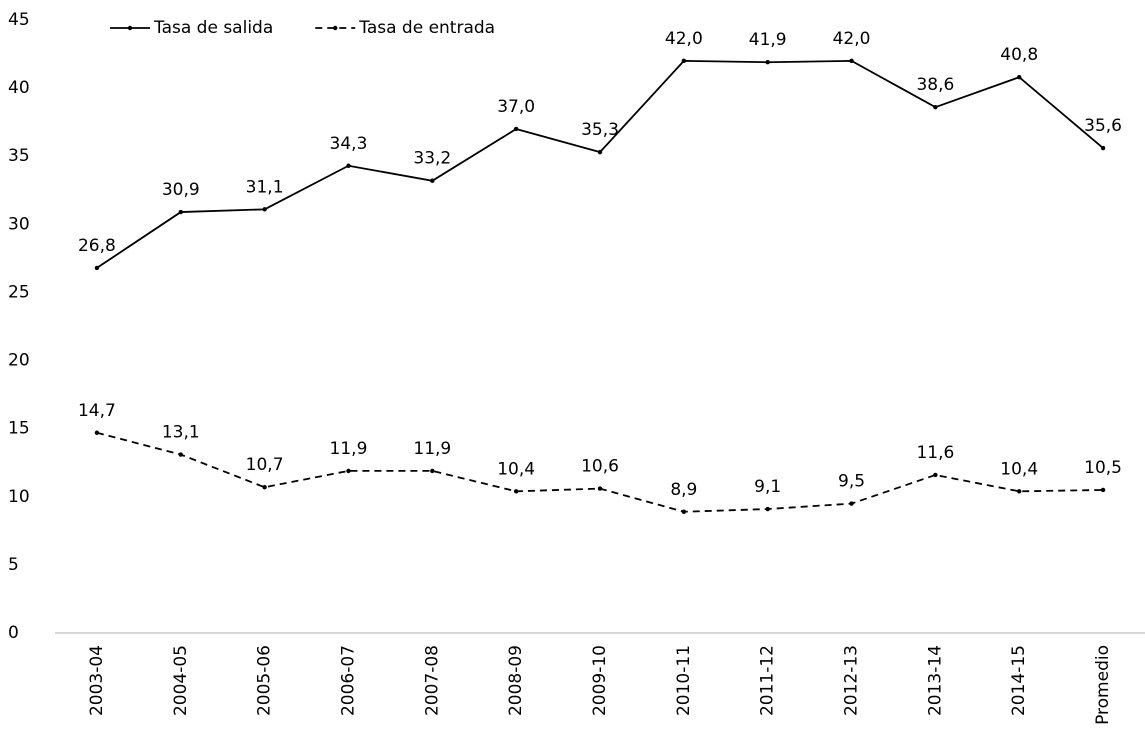 The image size is (1145, 742). Describe the element at coordinates (935, 453) in the screenshot. I see `data-label: 11,6` at that location.